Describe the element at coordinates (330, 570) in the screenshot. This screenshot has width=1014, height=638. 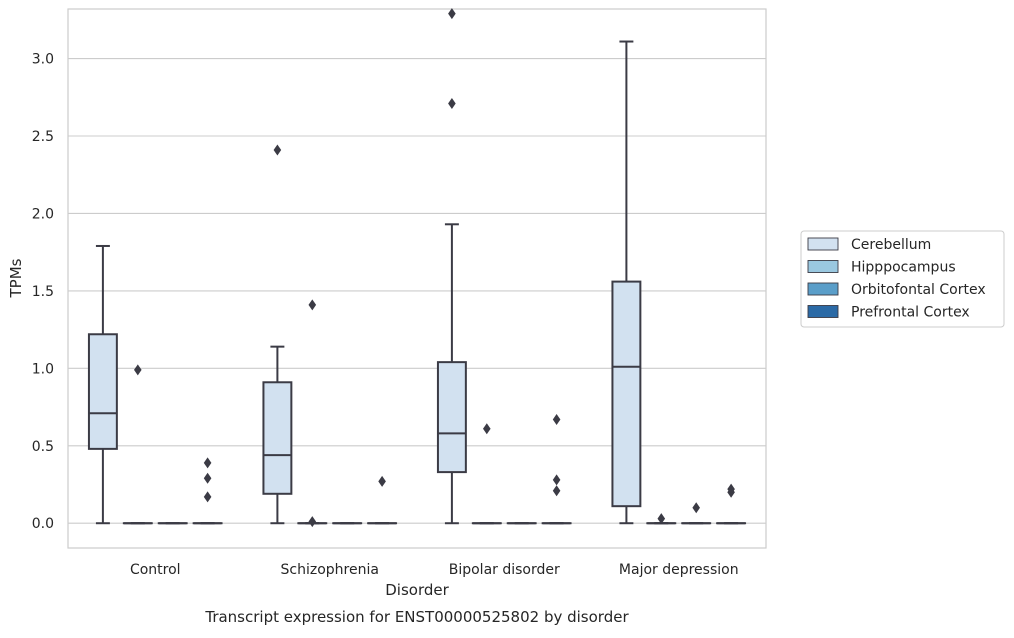
I see `x-tick-label: Schizophrenia` at that location.